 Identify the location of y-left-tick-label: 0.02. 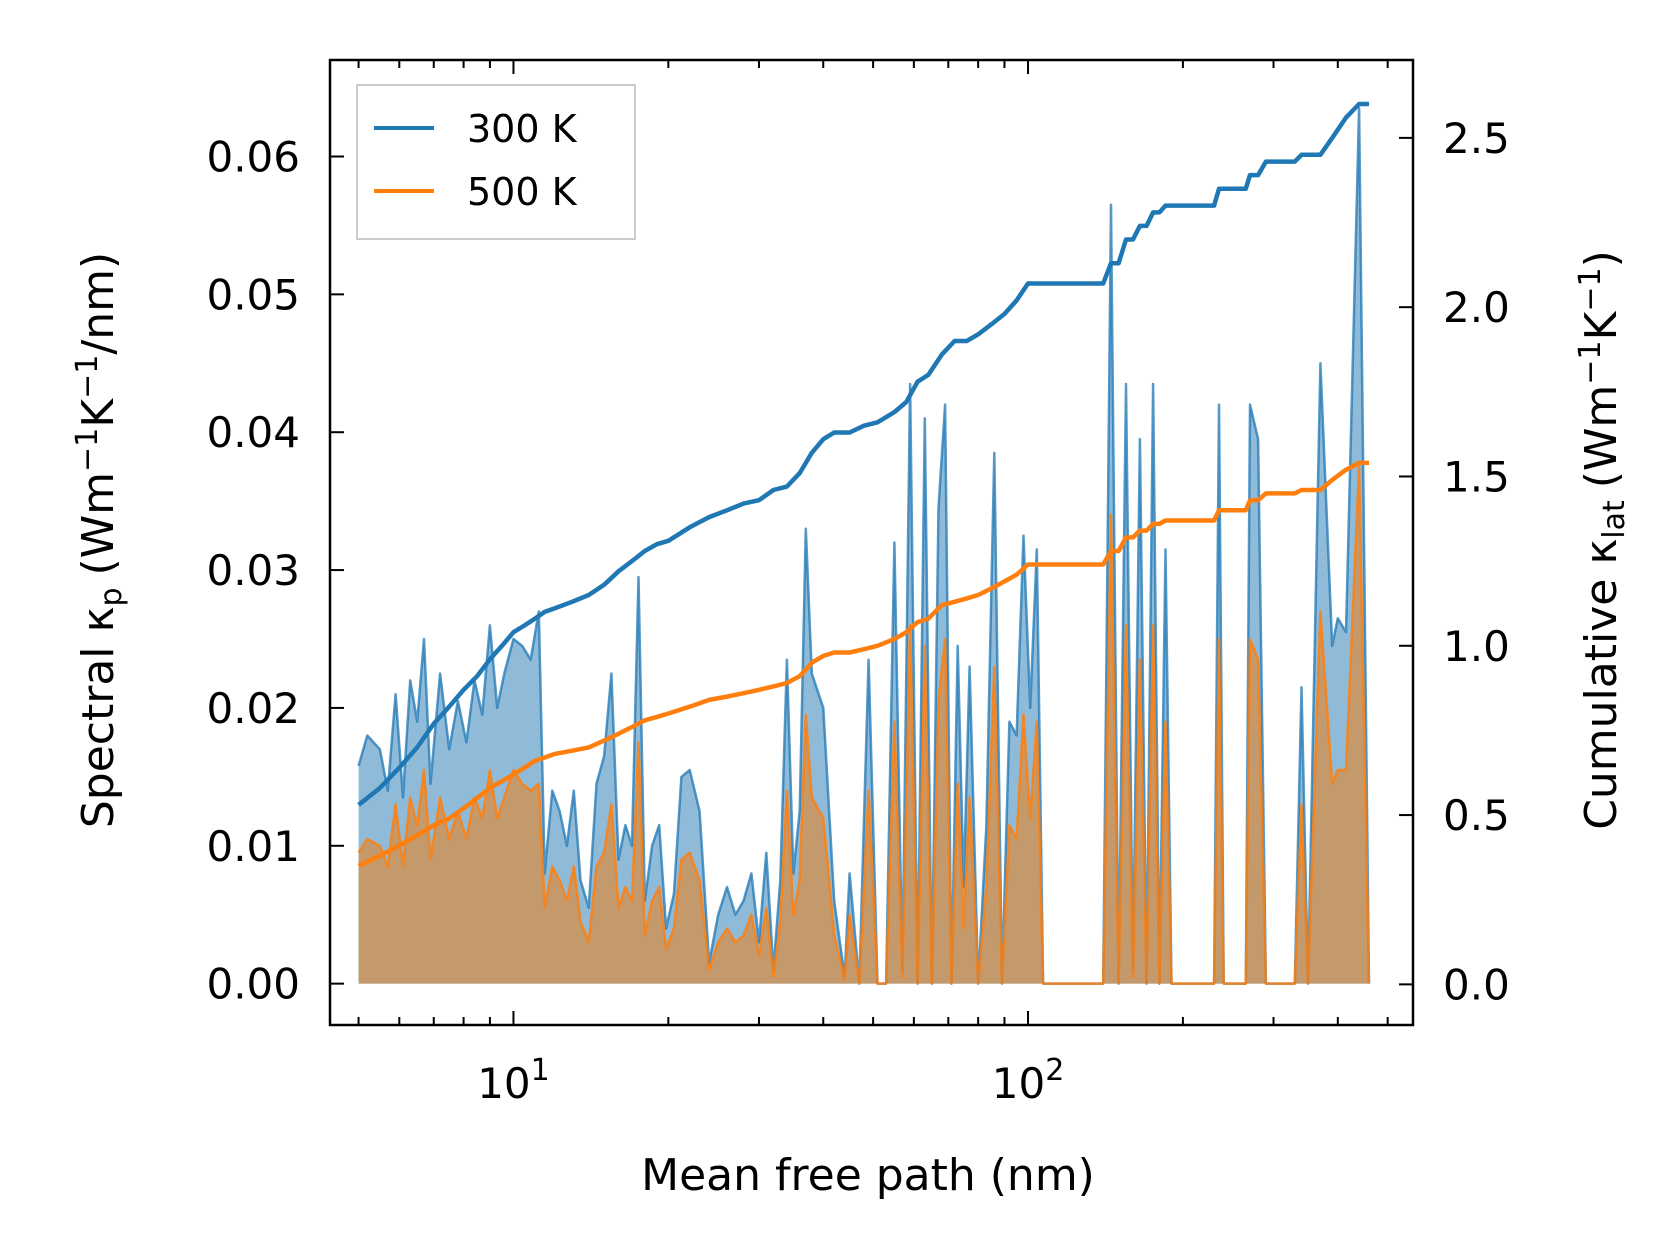
(253, 708).